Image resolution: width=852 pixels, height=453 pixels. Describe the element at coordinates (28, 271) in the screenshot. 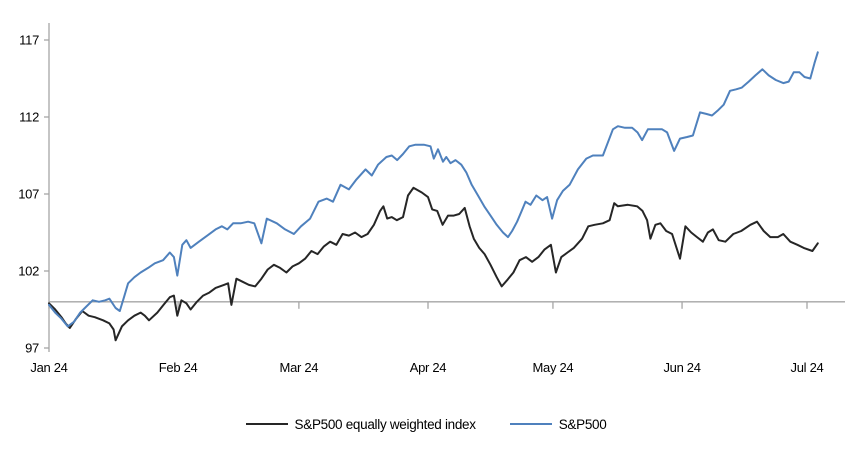

I see `y-tick-label: 102` at that location.